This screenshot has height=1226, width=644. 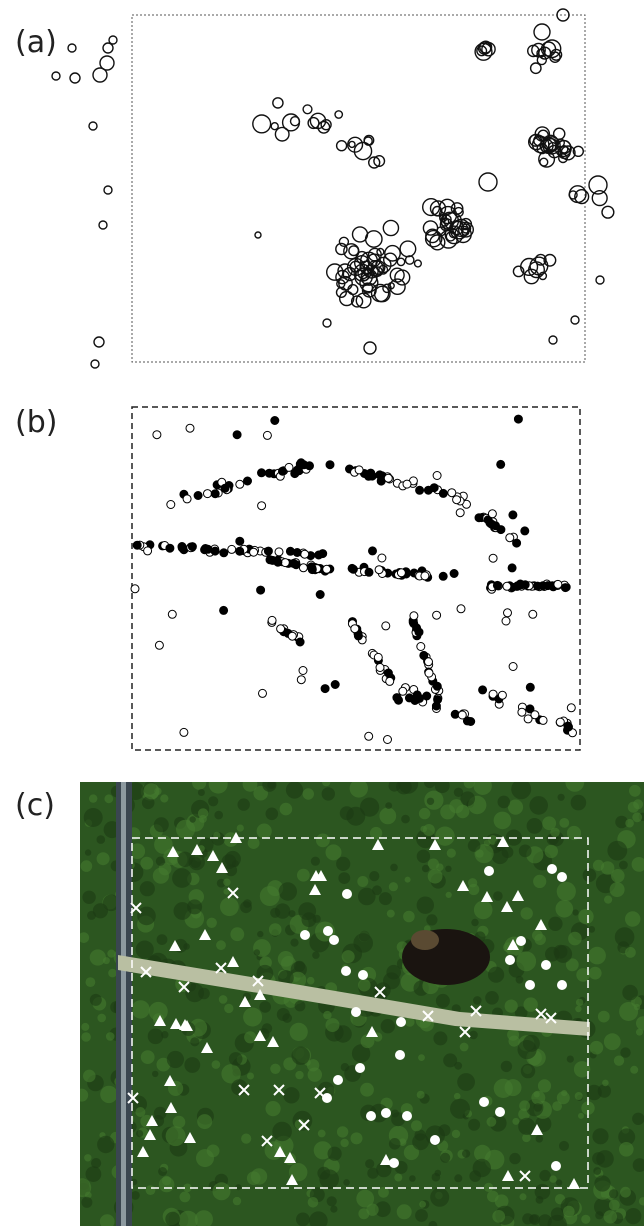 What do you see at coordinates (425, 940) in the screenshot?
I see `pond-edge` at bounding box center [425, 940].